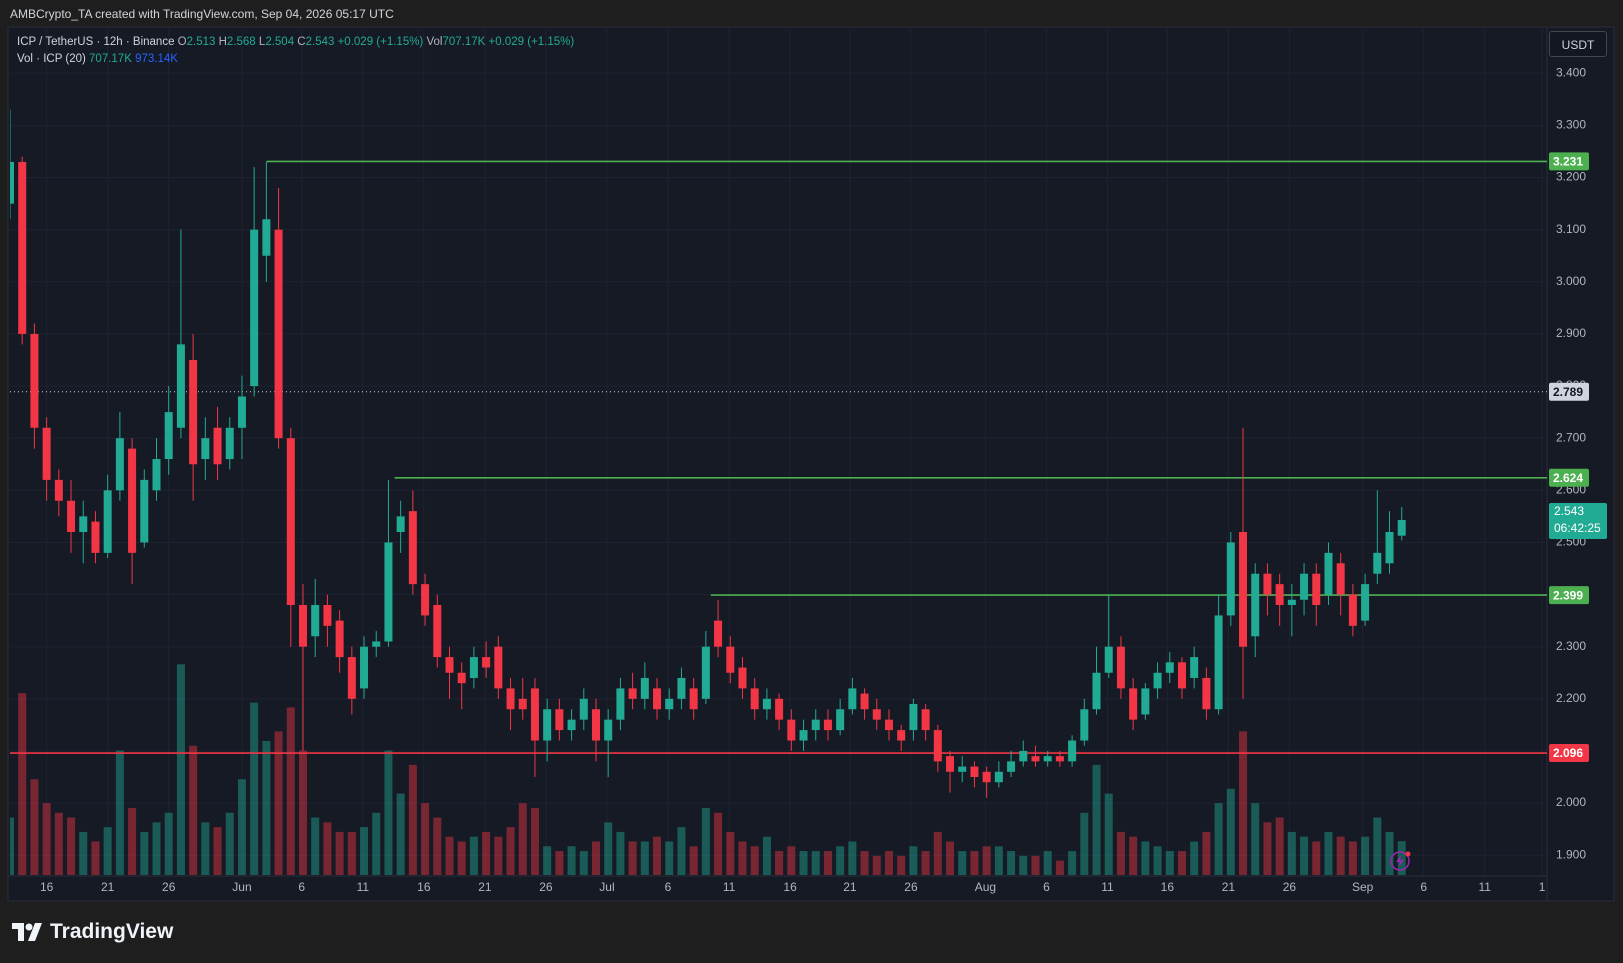 The image size is (1623, 963). Describe the element at coordinates (1571, 281) in the screenshot. I see `y-tick-label: 3.000` at that location.